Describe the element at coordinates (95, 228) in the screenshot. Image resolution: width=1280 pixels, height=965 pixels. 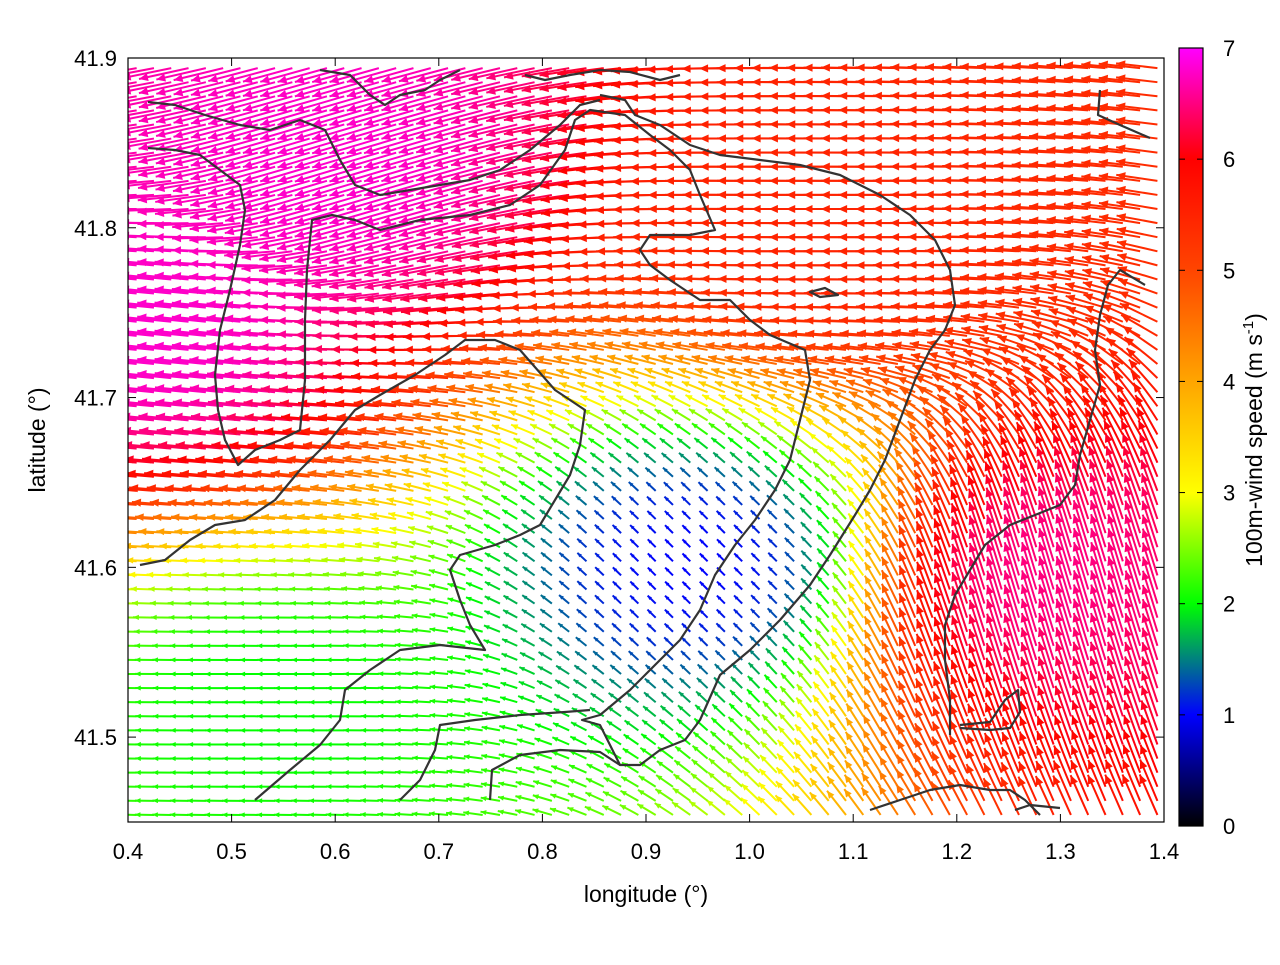
I see `y-tick-label: 41.8` at that location.